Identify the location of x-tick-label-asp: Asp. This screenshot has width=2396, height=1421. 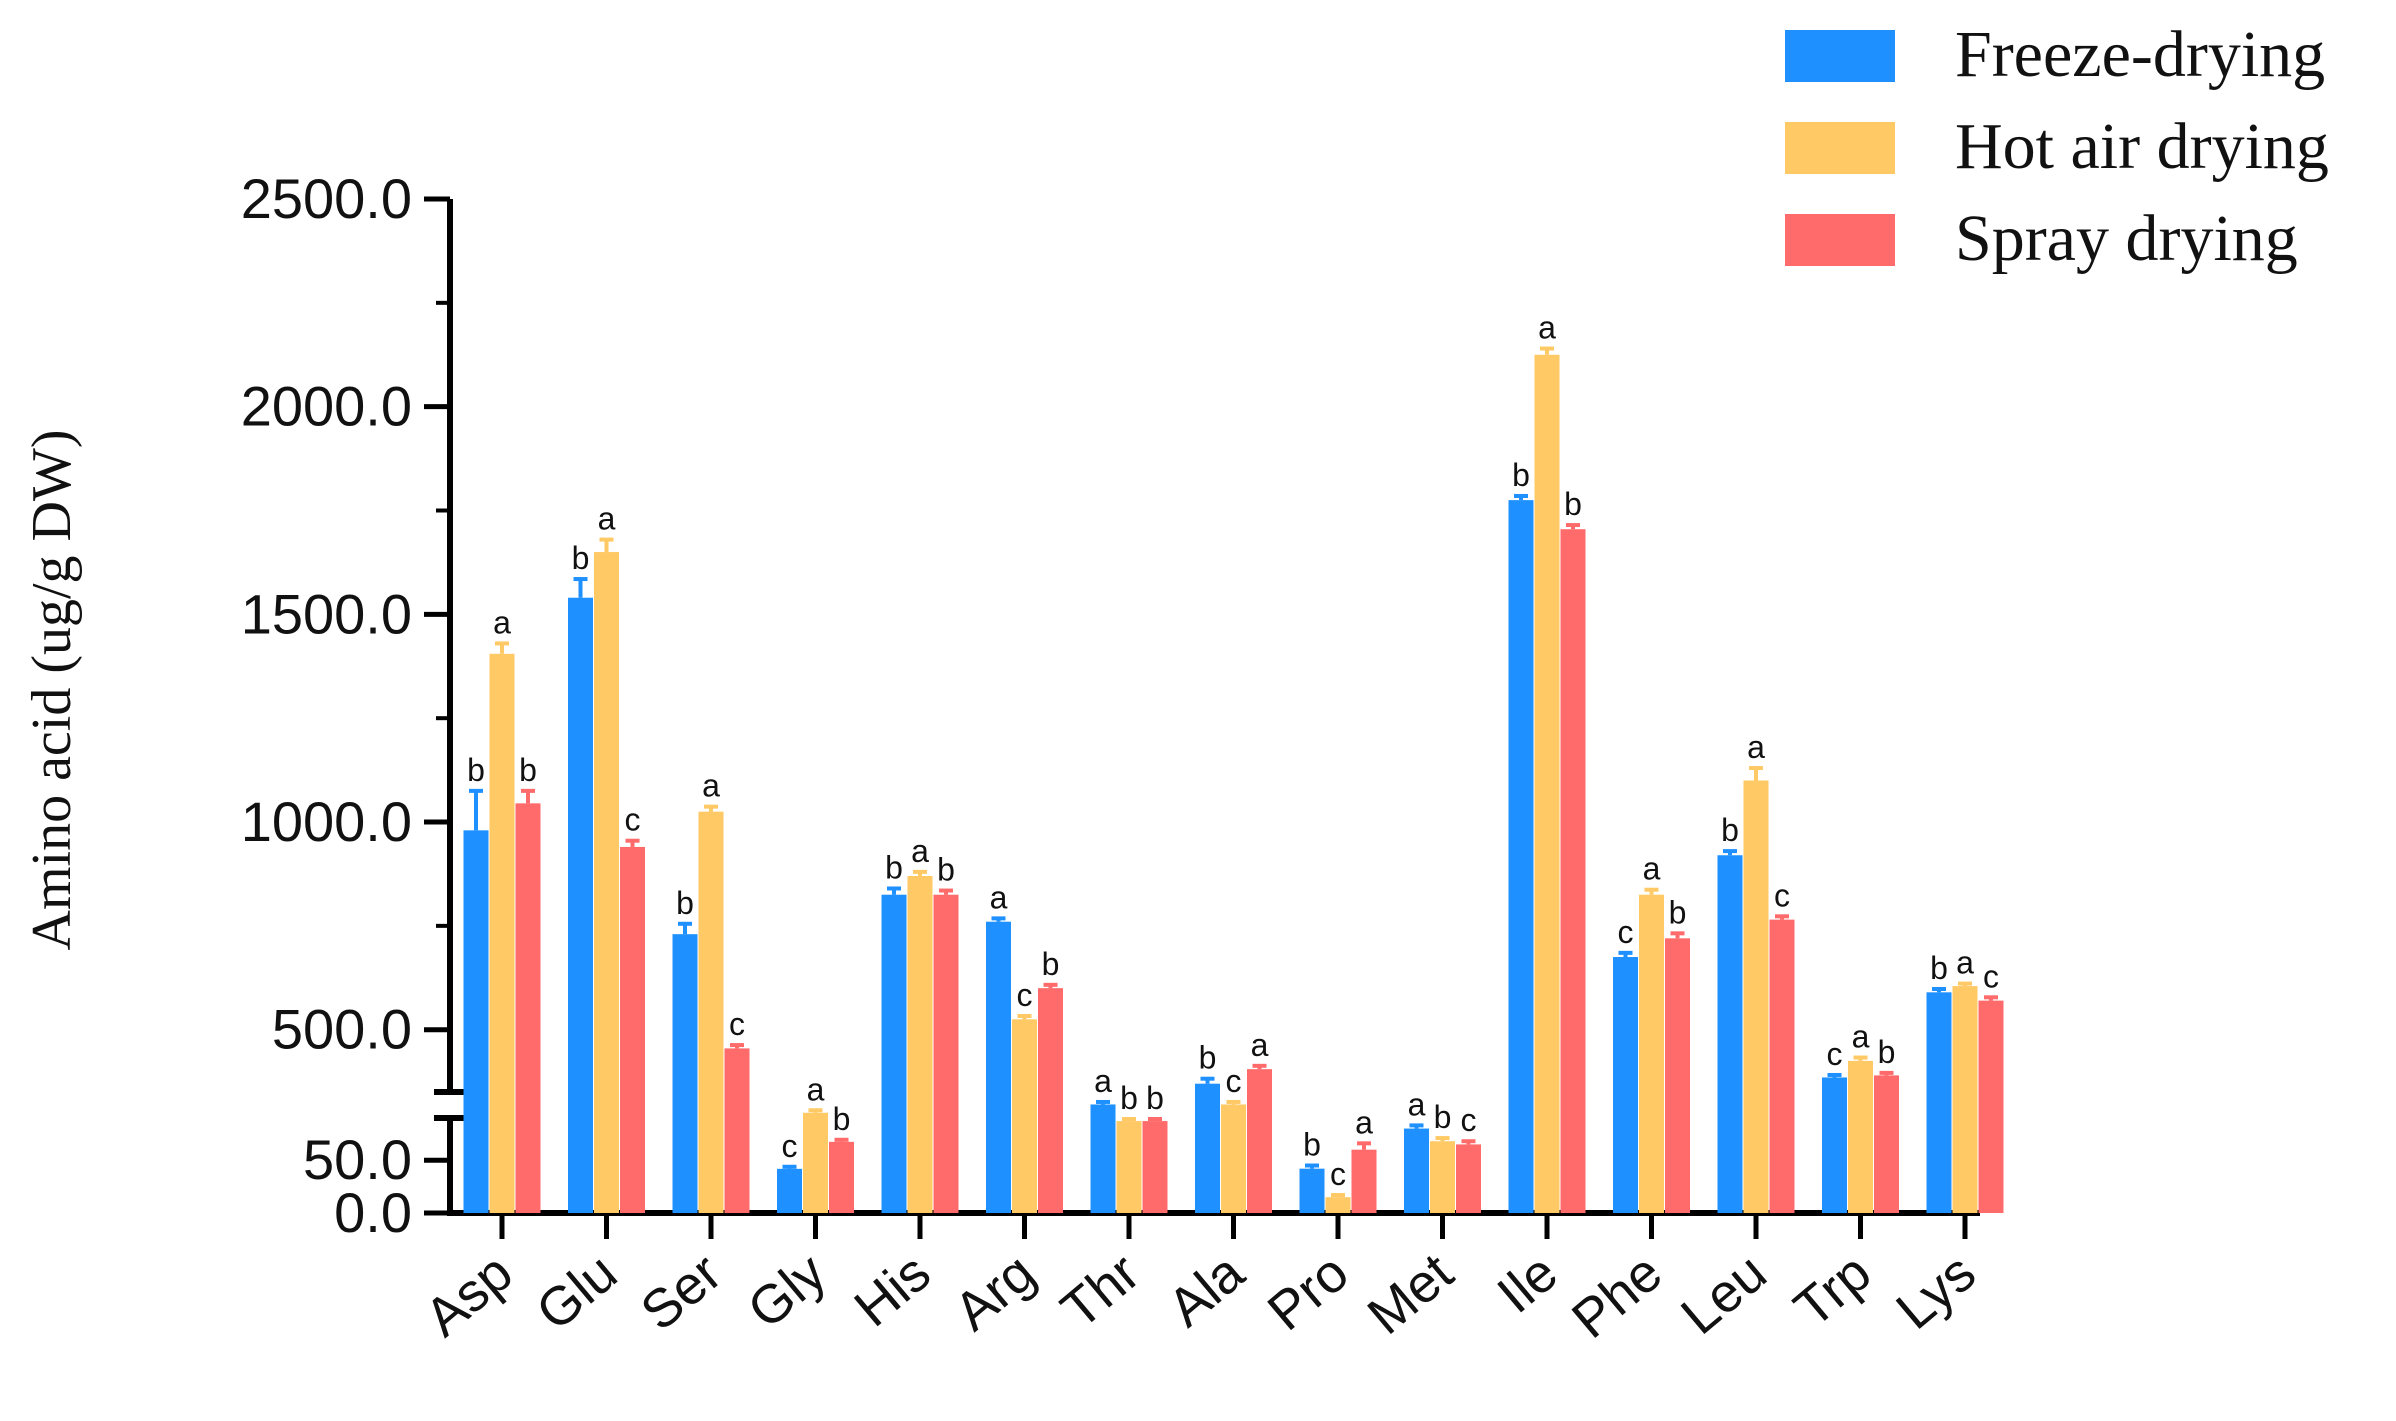
(469, 1295).